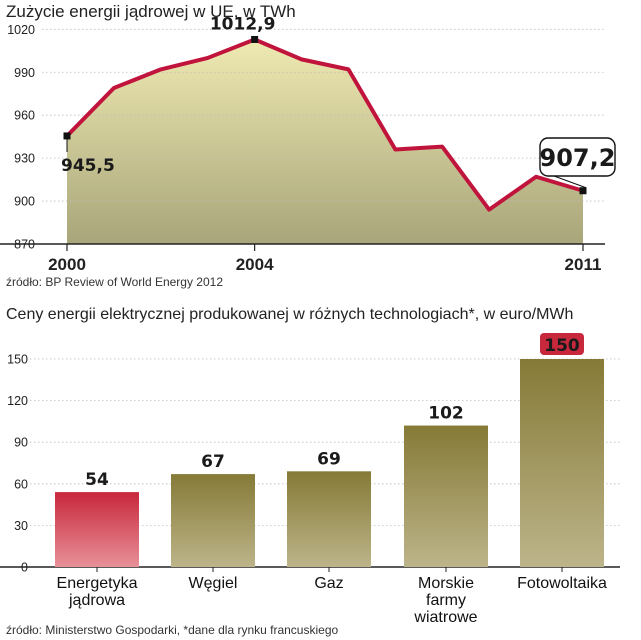 This screenshot has height=640, width=641. What do you see at coordinates (583, 264) in the screenshot?
I see `chart1-xtick-label: 2011` at bounding box center [583, 264].